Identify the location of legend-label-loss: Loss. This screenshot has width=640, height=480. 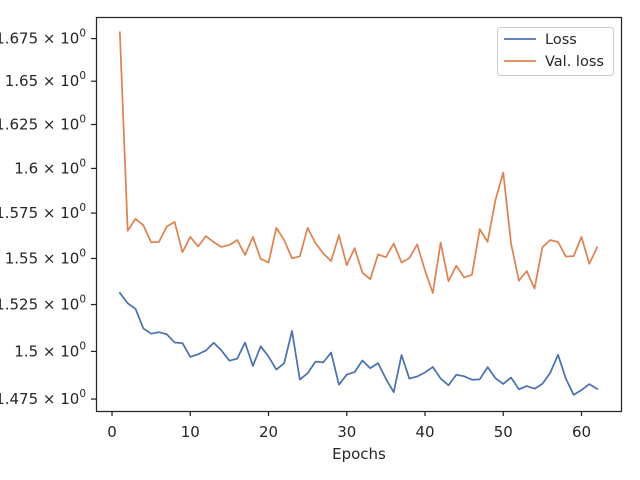
(561, 40).